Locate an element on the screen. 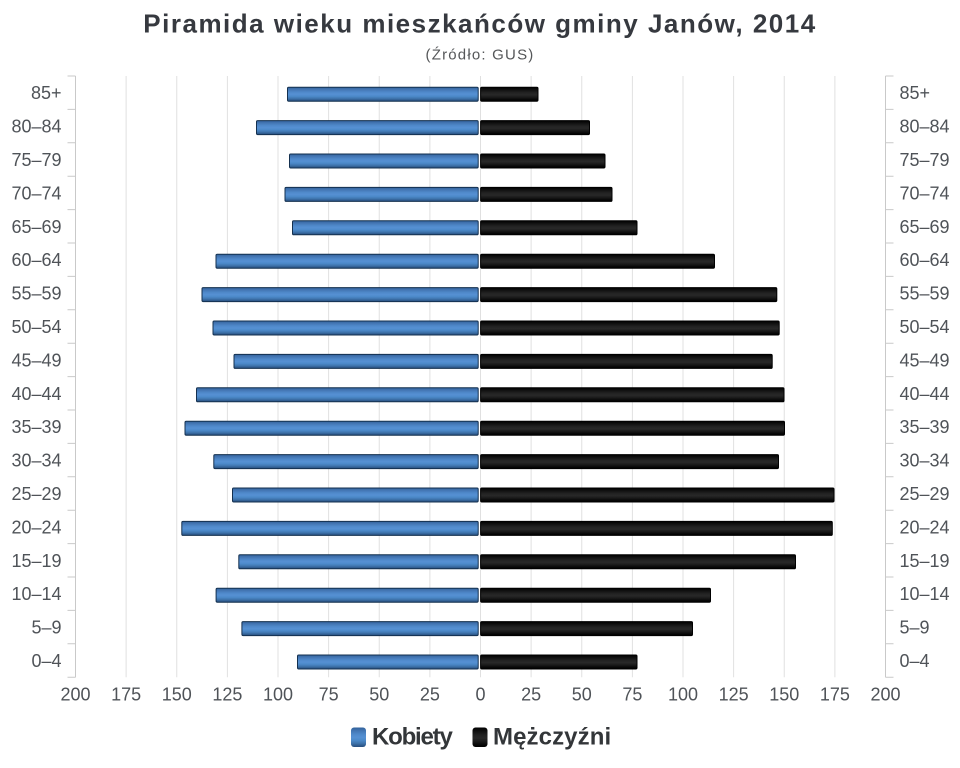  svg-text: Kobiety is located at coordinates (412, 737).